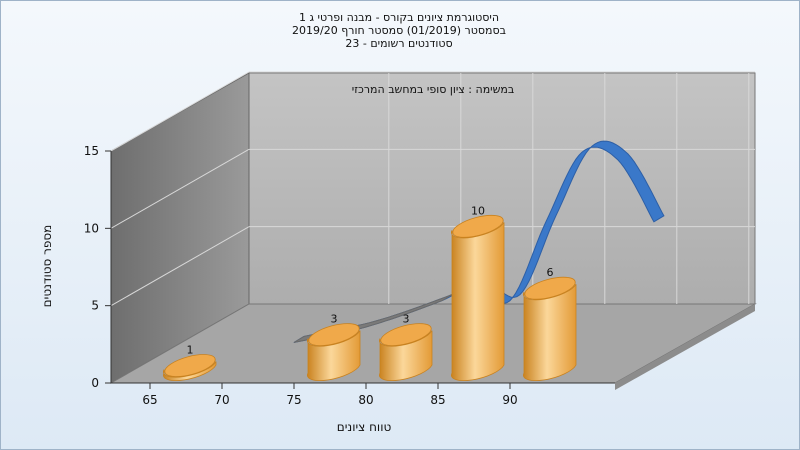 This screenshot has height=450, width=800. Describe the element at coordinates (478, 210) in the screenshot. I see `bar-value-label: 10` at that location.